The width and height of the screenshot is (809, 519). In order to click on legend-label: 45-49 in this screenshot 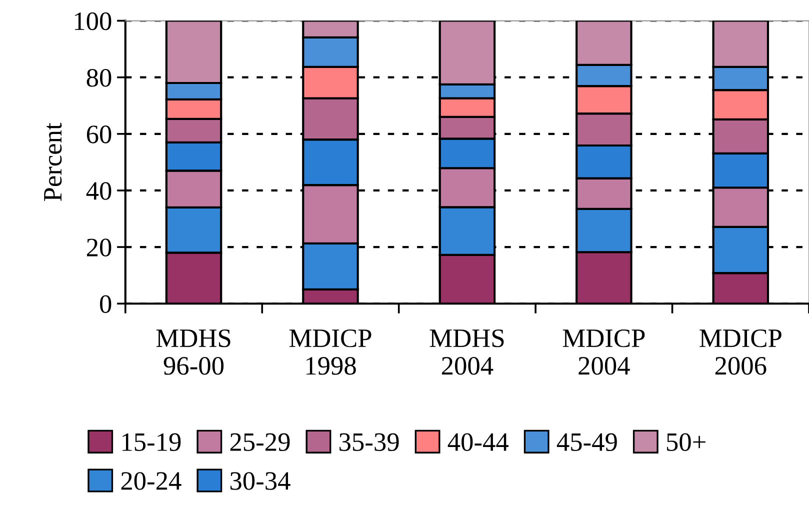, I will do `click(586, 442)`.